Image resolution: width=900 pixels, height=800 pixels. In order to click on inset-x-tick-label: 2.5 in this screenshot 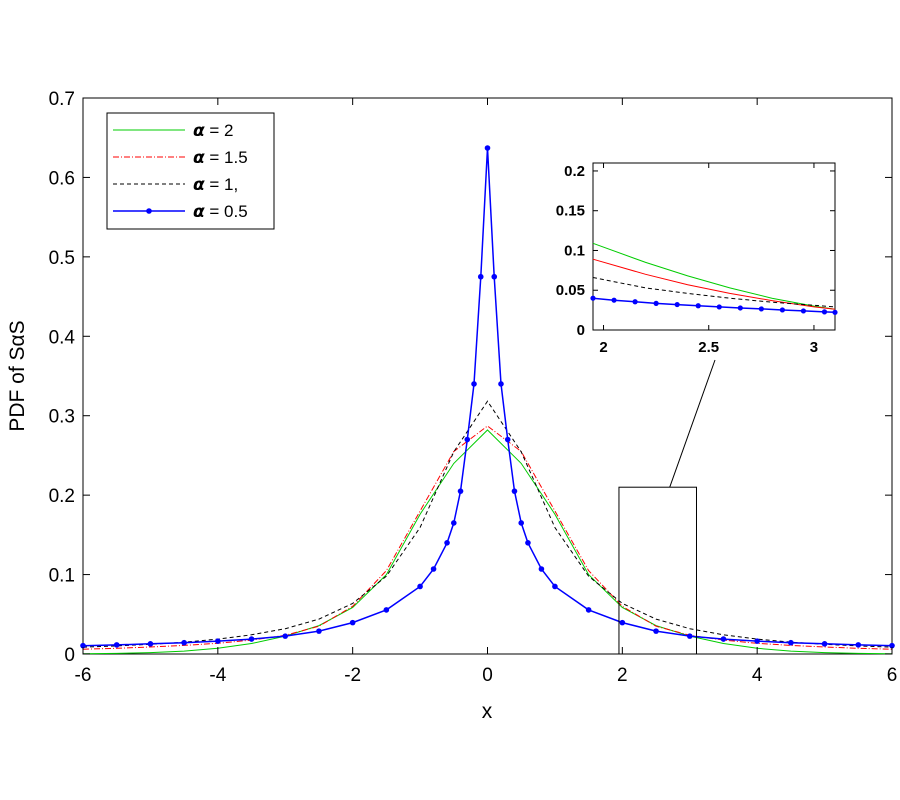, I will do `click(708, 347)`.